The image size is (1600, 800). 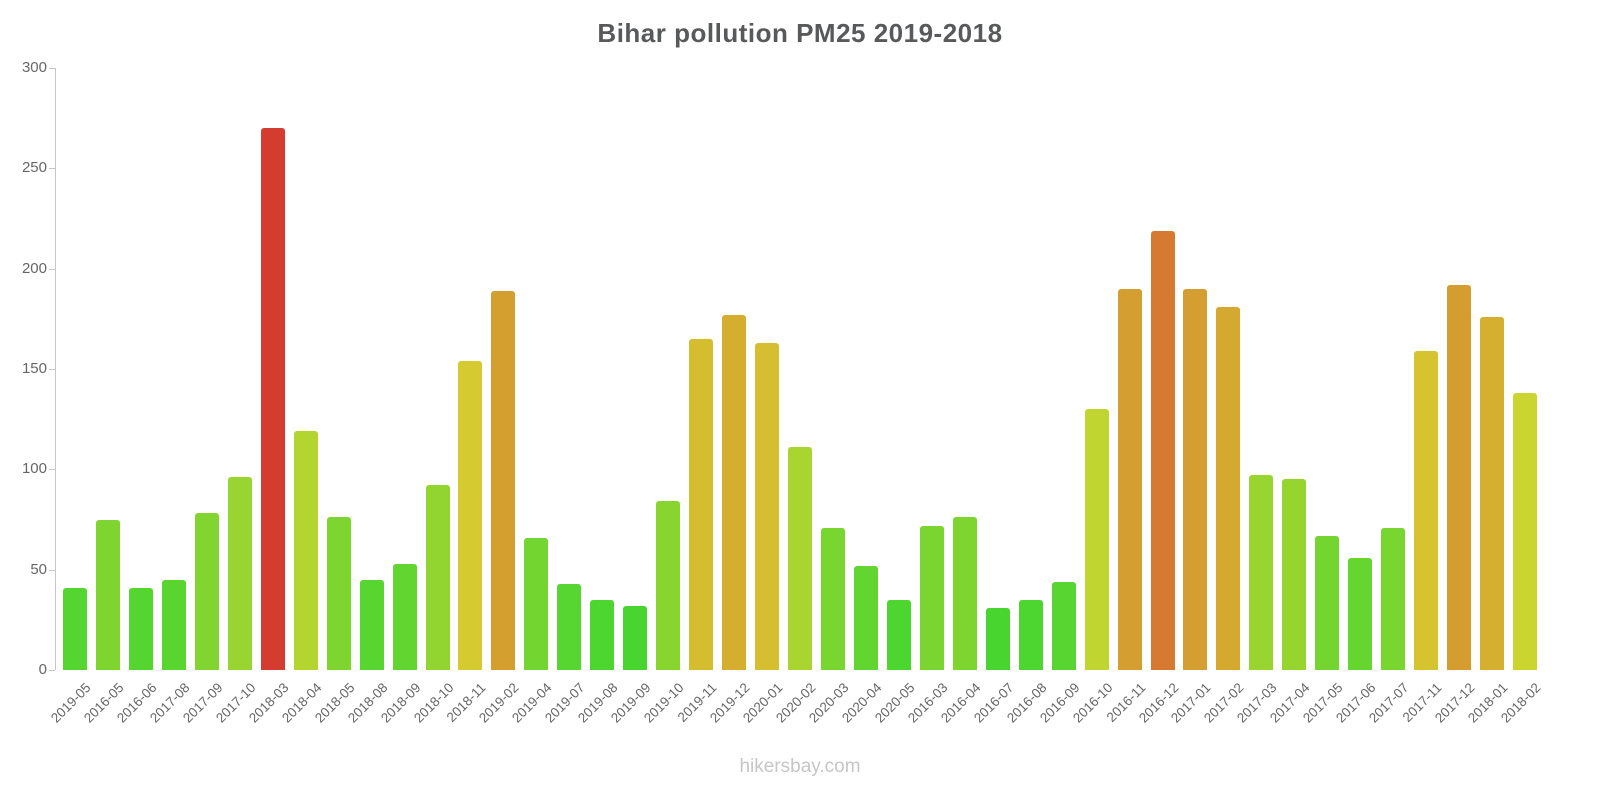 I want to click on y-tick-label: 100, so click(x=34, y=469).